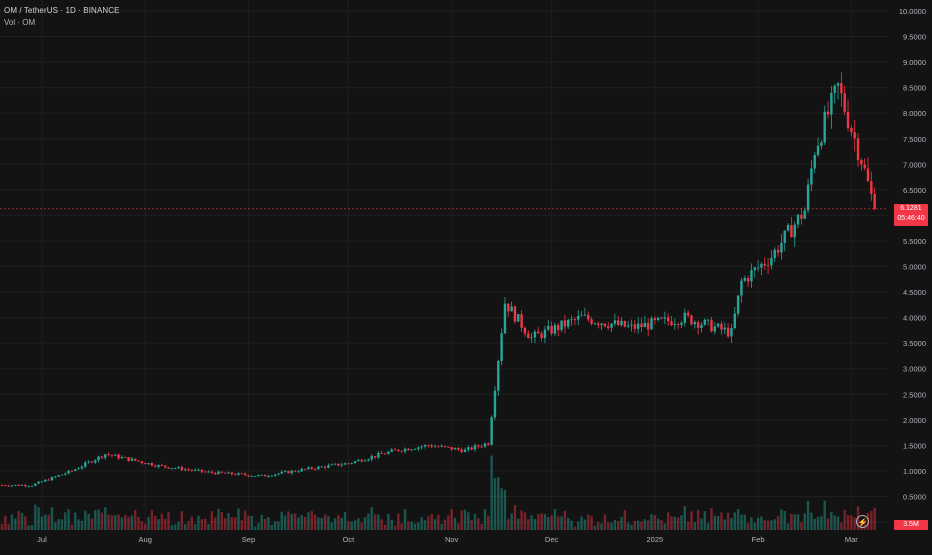  What do you see at coordinates (20, 22) in the screenshot?
I see `volume-indicator-label: Vol · OM` at bounding box center [20, 22].